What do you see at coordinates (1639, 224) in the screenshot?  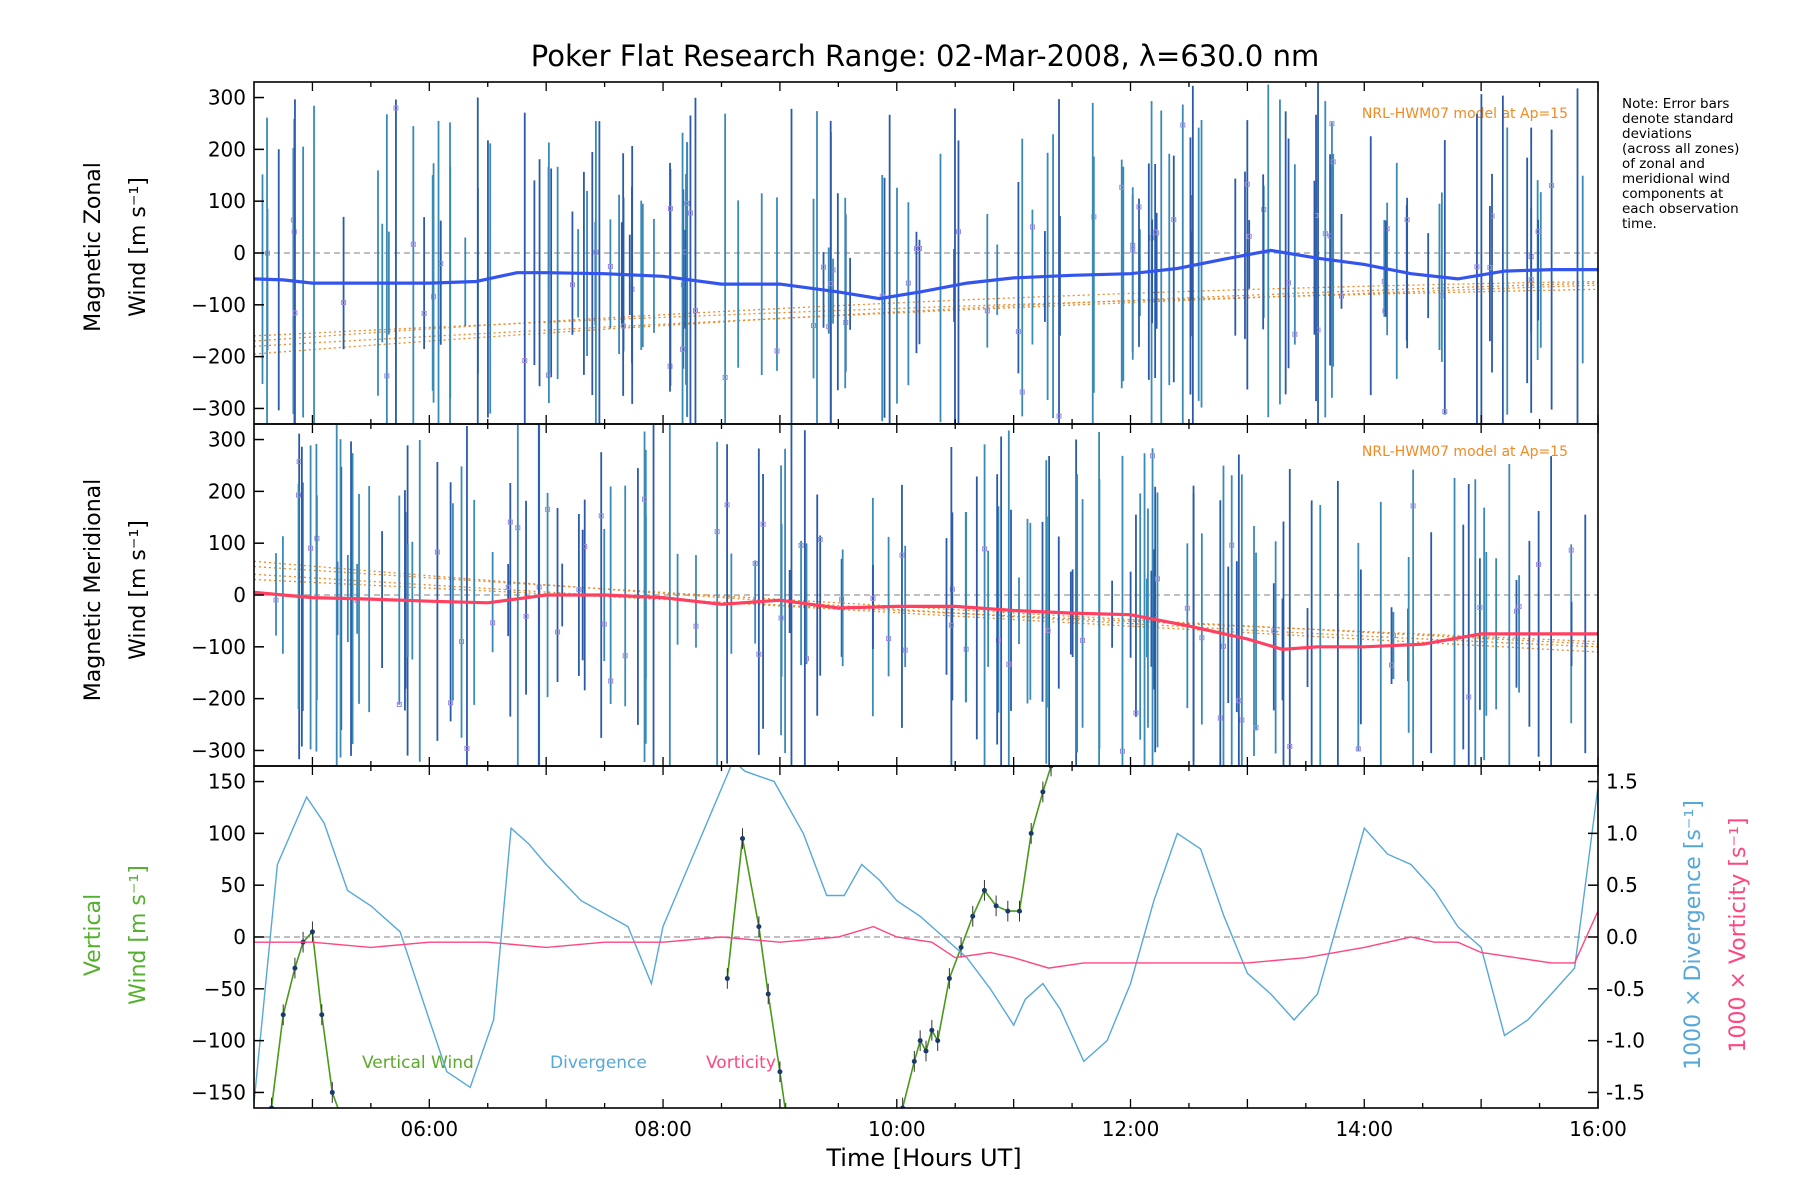 I see `note-line: time.` at bounding box center [1639, 224].